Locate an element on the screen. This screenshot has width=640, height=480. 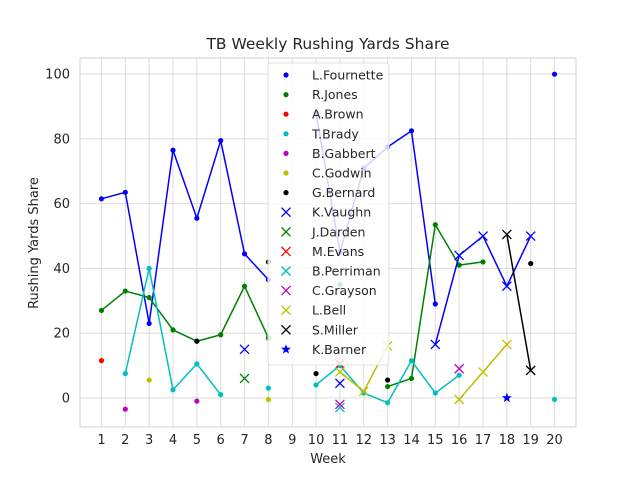
x-tick-label: 2 is located at coordinates (125, 440).